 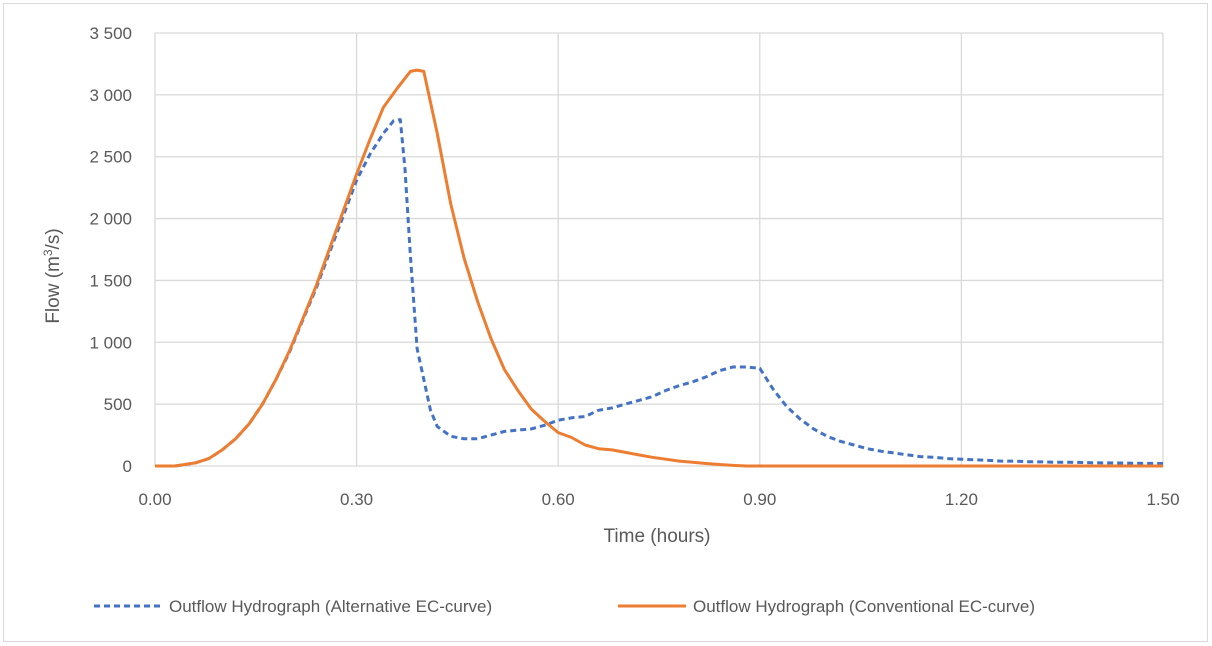 I want to click on x-tick-label: 1.50, so click(x=1162, y=499).